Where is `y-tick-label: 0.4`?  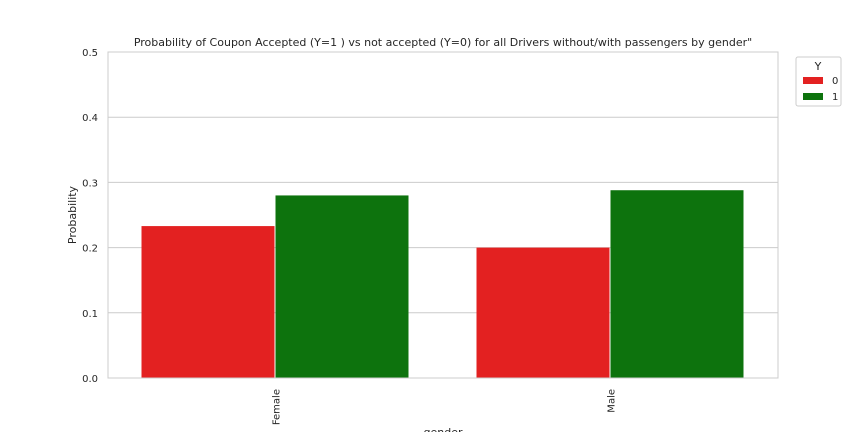
y-tick-label: 0.4 is located at coordinates (90, 118).